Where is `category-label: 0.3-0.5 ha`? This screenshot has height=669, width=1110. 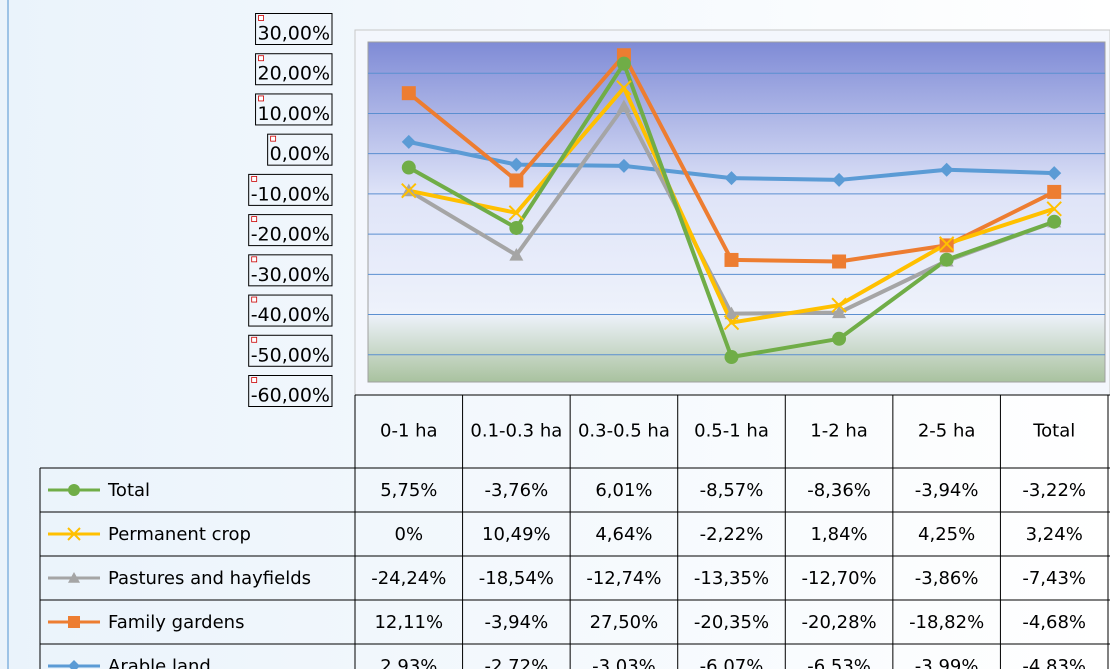
category-label: 0.3-0.5 ha is located at coordinates (624, 431).